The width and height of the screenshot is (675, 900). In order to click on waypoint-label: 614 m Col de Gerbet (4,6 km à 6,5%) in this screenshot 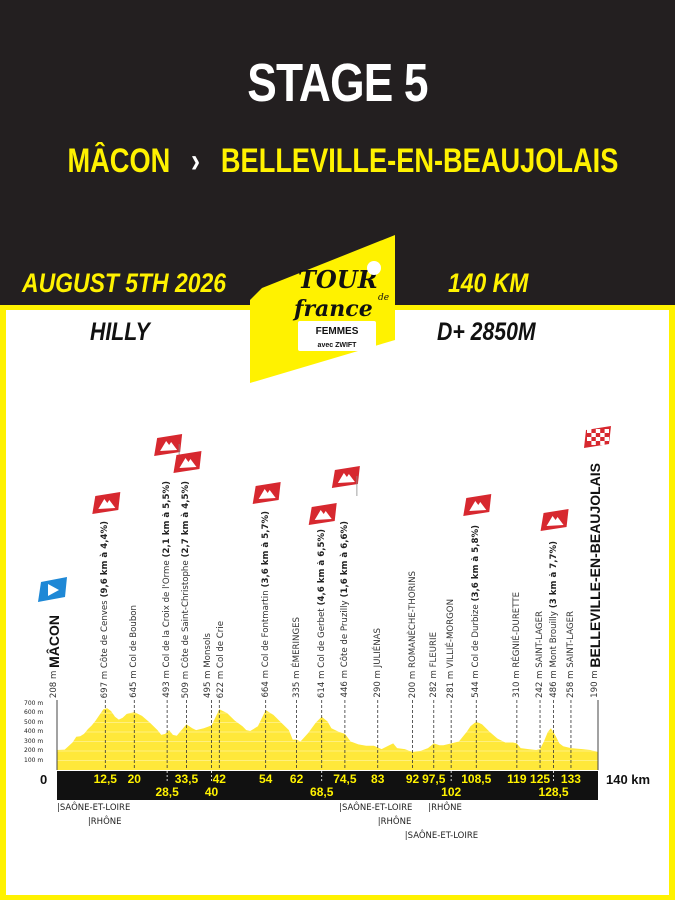, I will do `click(322, 613)`.